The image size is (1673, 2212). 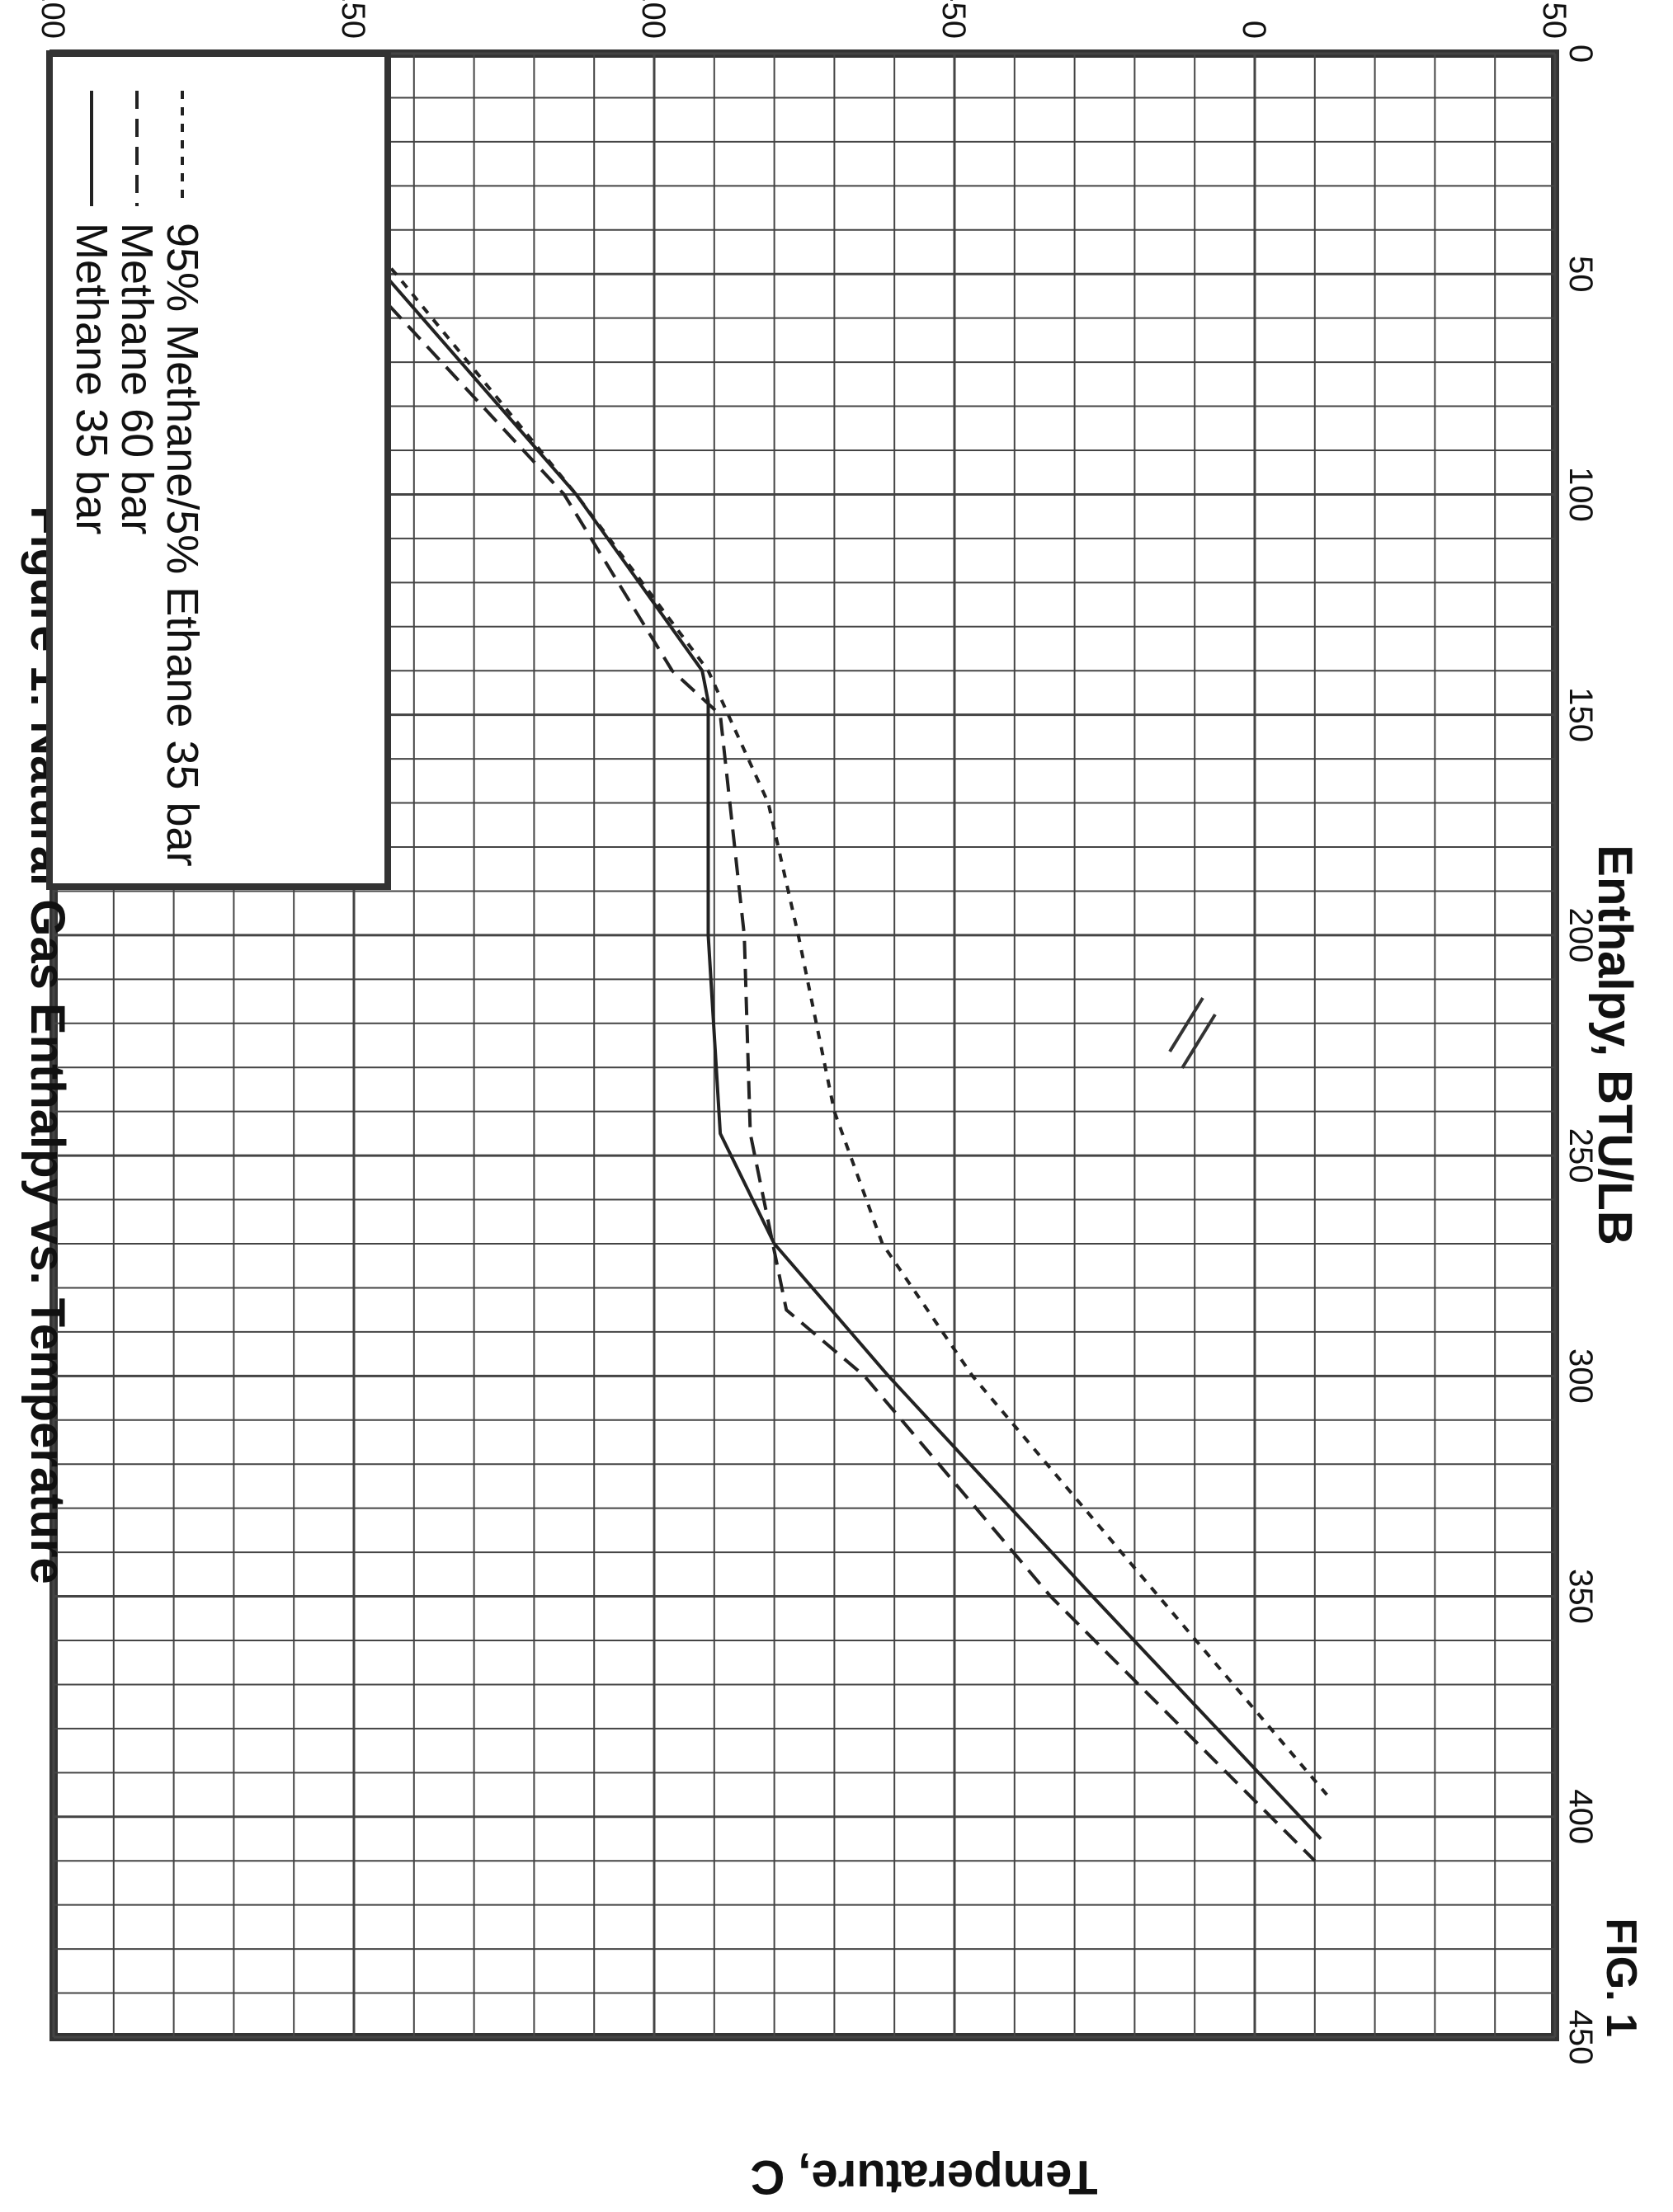 I want to click on x-tick-label: 200, so click(x=1580, y=936).